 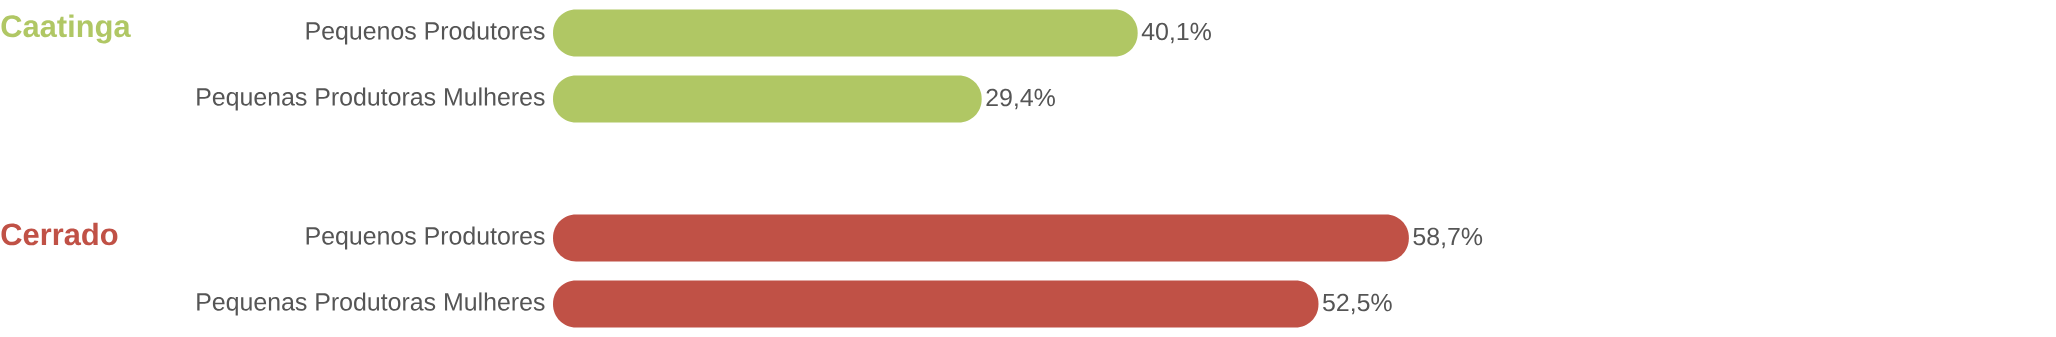 I want to click on data-label: 29,4%, so click(x=1020, y=99).